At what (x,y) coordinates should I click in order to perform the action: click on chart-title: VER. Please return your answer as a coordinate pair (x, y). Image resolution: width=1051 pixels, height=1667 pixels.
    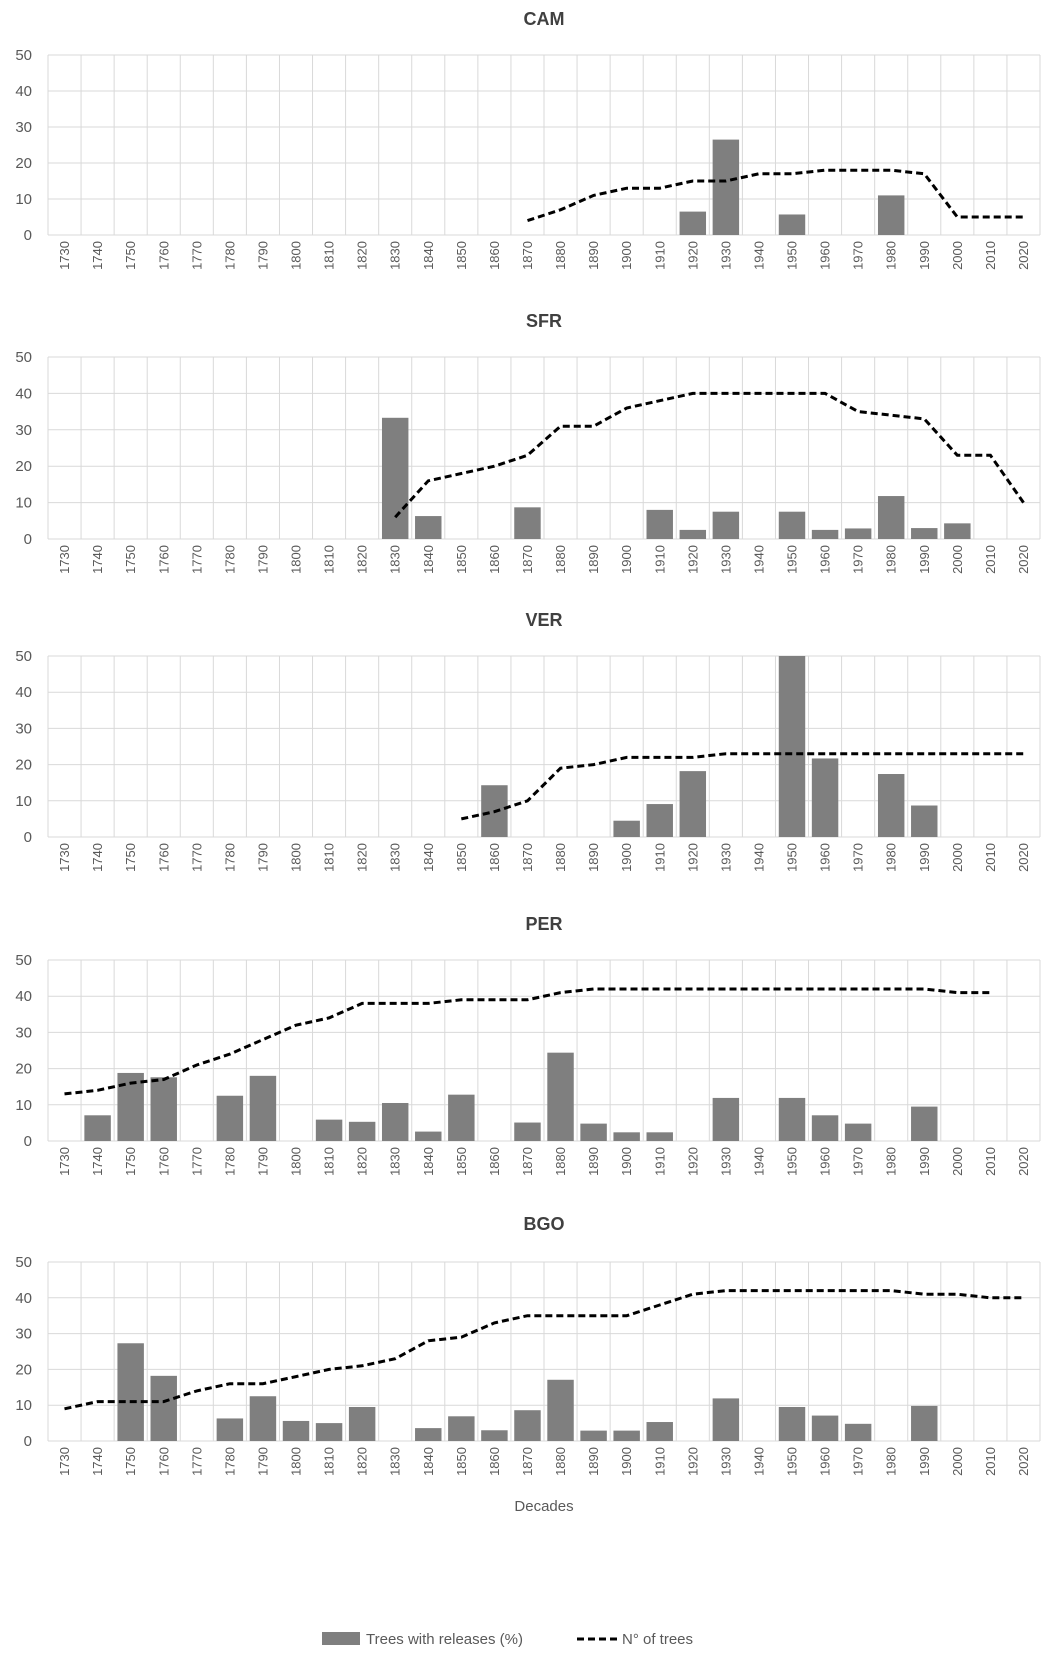
    Looking at the image, I should click on (543, 620).